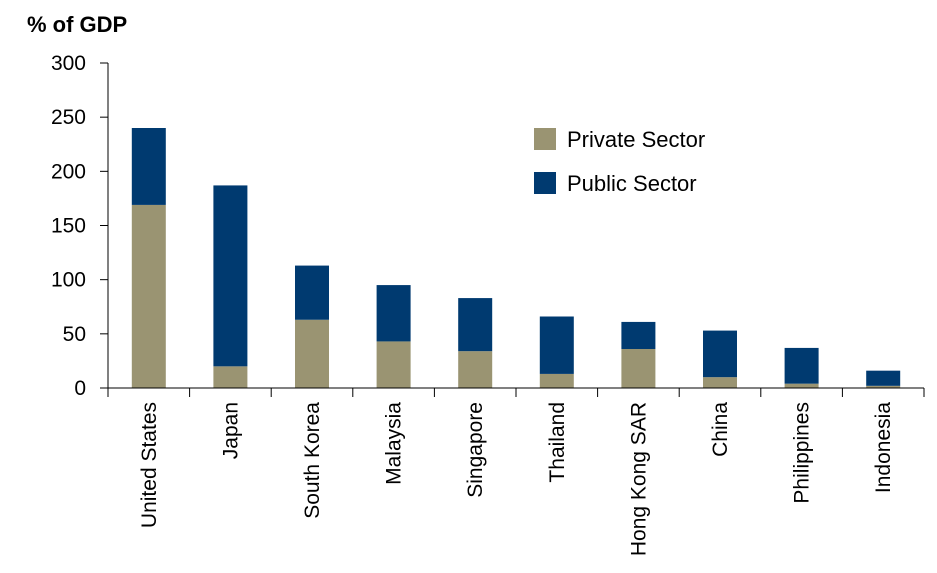 The width and height of the screenshot is (937, 573). I want to click on y-tick-label: 250, so click(68, 117).